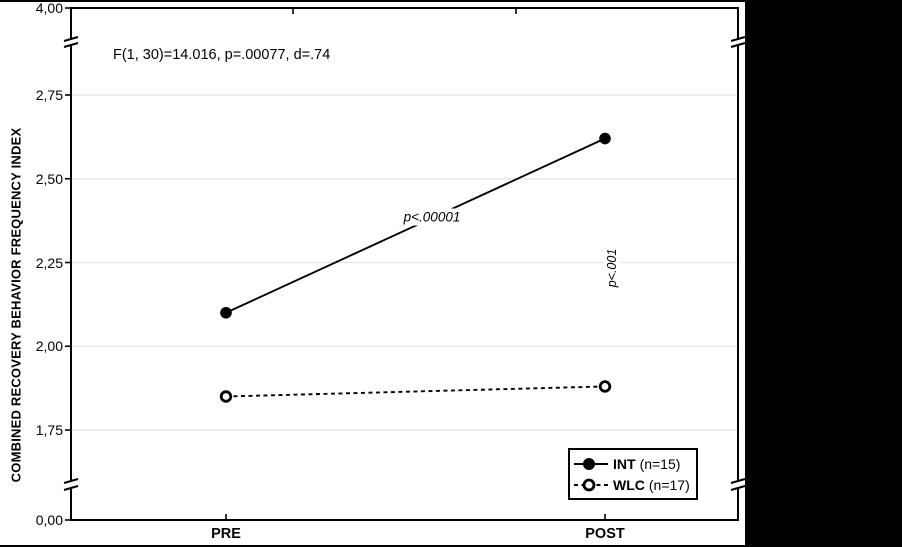 The image size is (902, 547). I want to click on legend: INT (n=15) WLC (n=17), so click(633, 474).